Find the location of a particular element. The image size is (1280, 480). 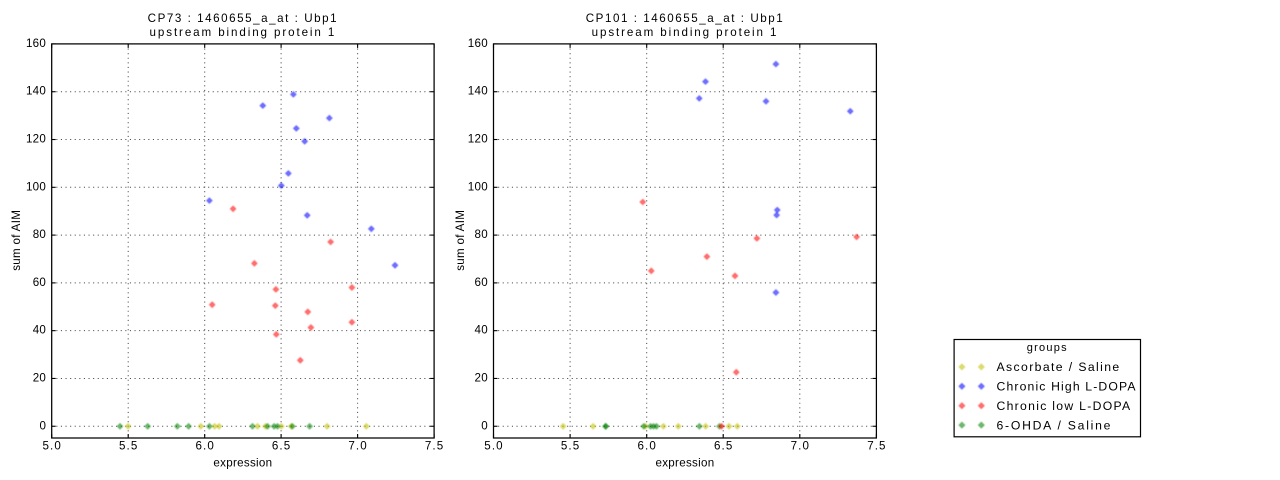

svg-text: Chronic low L-DOPA is located at coordinates (1064, 406).